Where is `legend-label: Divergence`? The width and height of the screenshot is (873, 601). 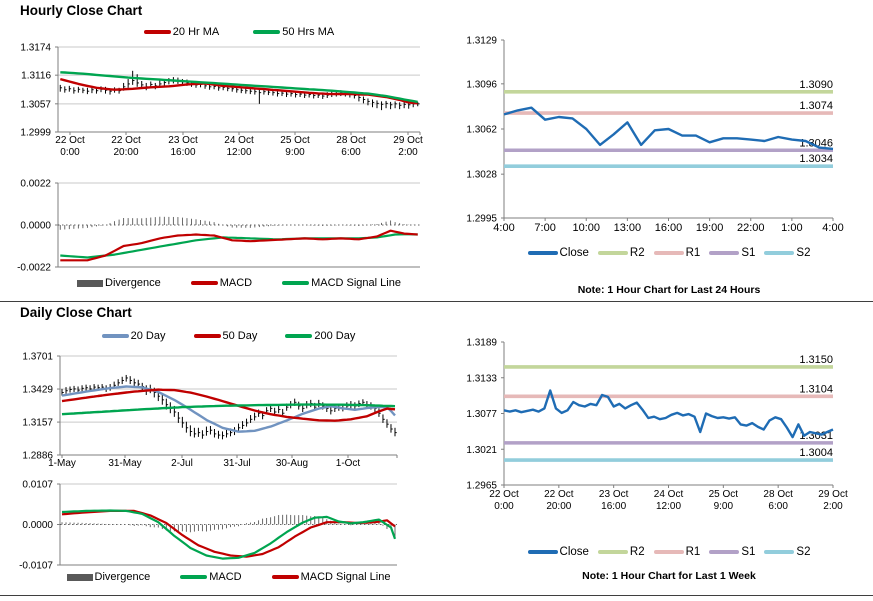 legend-label: Divergence is located at coordinates (133, 283).